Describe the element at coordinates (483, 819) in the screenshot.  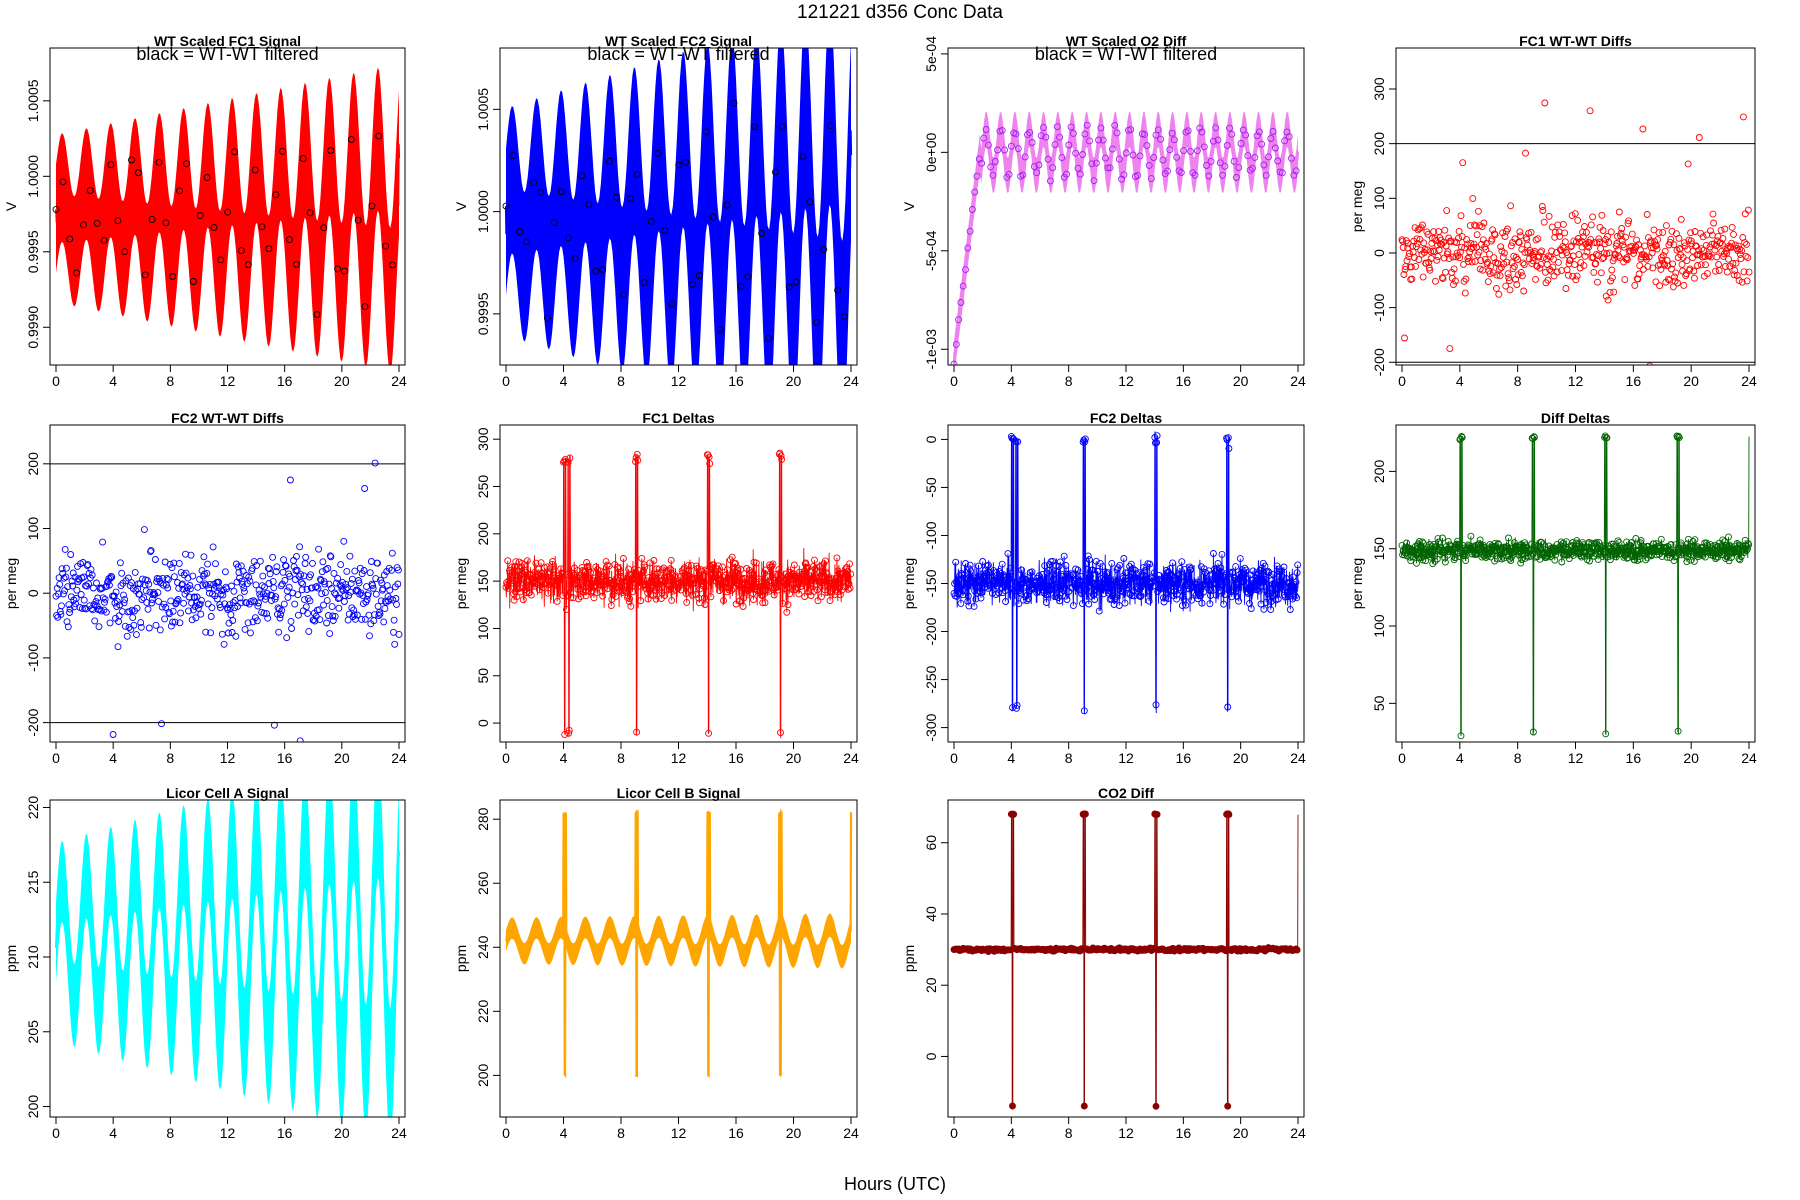
I see `y-tick-label: 280` at that location.